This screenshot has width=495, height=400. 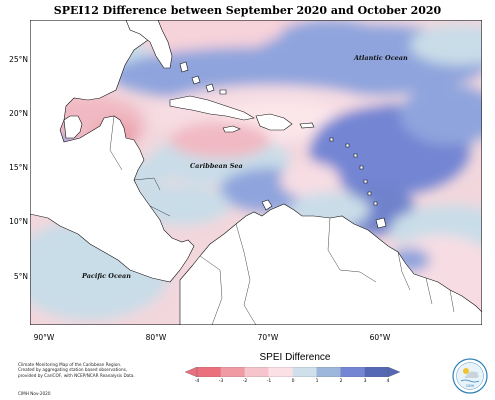 What do you see at coordinates (221, 381) in the screenshot?
I see `legend-tick: -3` at bounding box center [221, 381].